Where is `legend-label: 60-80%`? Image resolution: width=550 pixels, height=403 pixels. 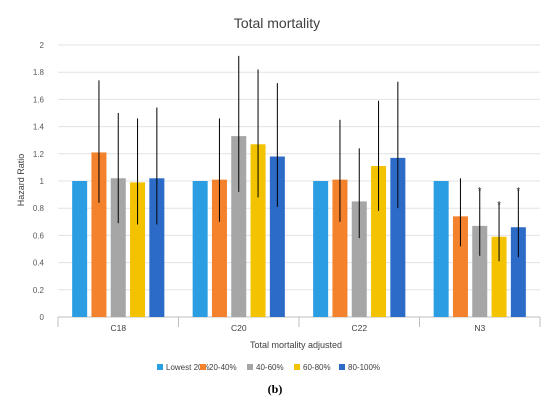 legend-label: 60-80% is located at coordinates (317, 367).